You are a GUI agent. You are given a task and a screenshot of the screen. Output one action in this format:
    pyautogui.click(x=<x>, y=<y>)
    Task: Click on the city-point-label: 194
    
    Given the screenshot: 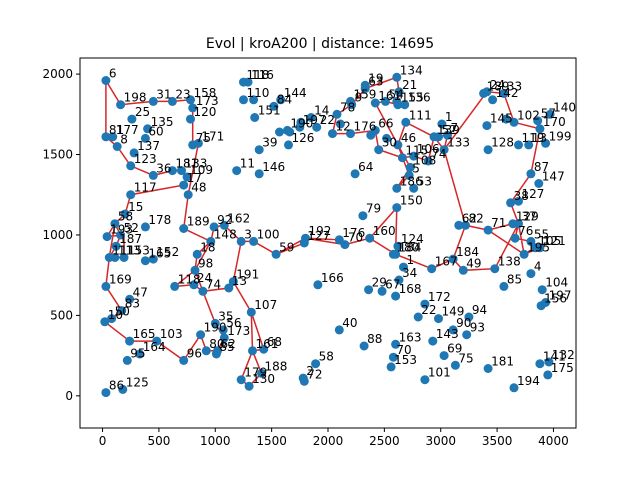 What is the action you would take?
    pyautogui.click(x=528, y=381)
    